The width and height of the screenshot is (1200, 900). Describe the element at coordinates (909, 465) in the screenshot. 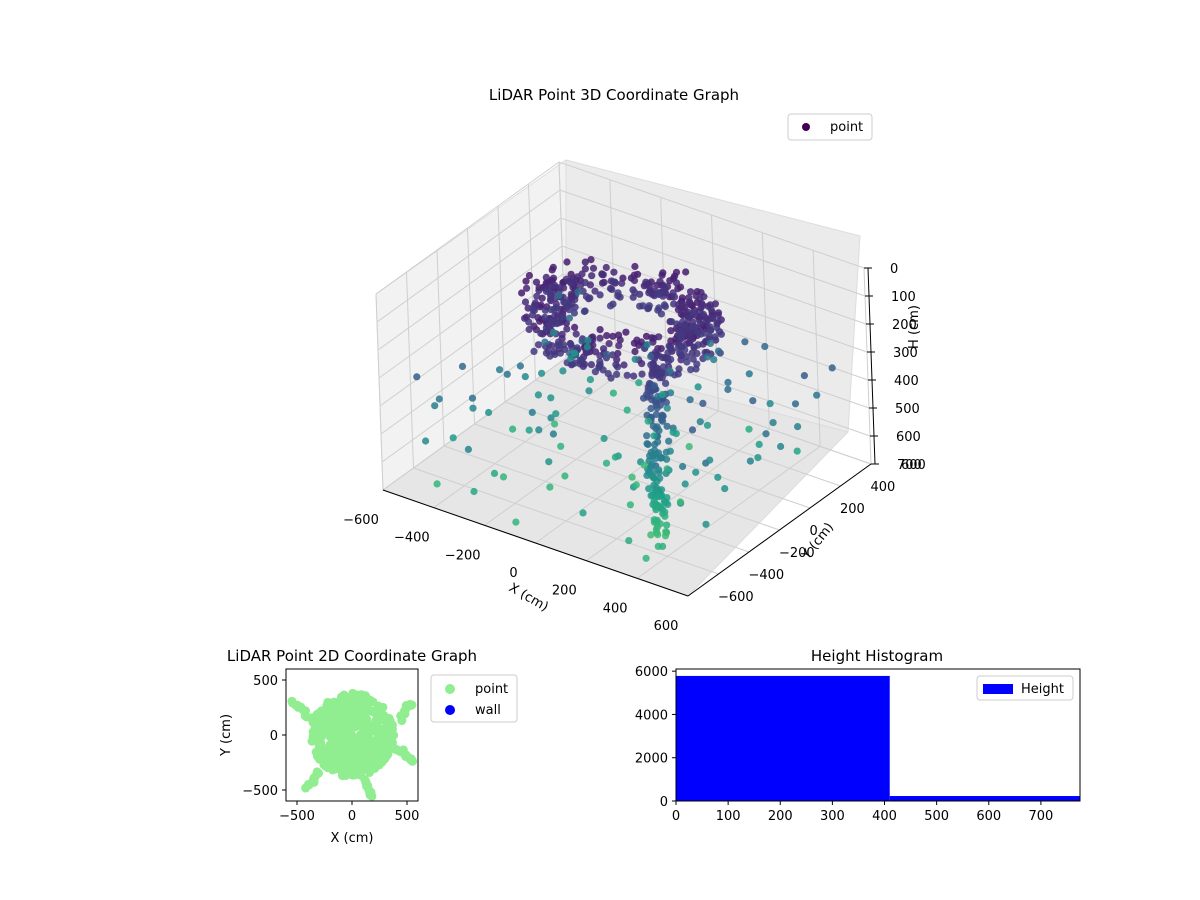

I see `z-tick-label: 700` at that location.